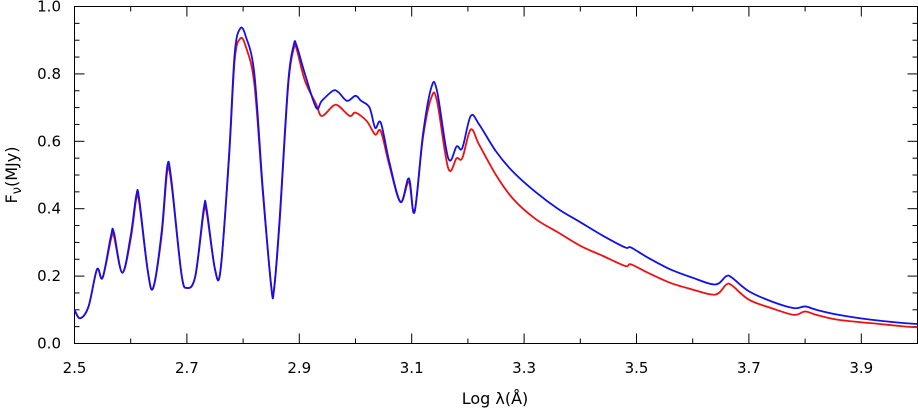  I want to click on y-axis-label-main: F, so click(11, 198).